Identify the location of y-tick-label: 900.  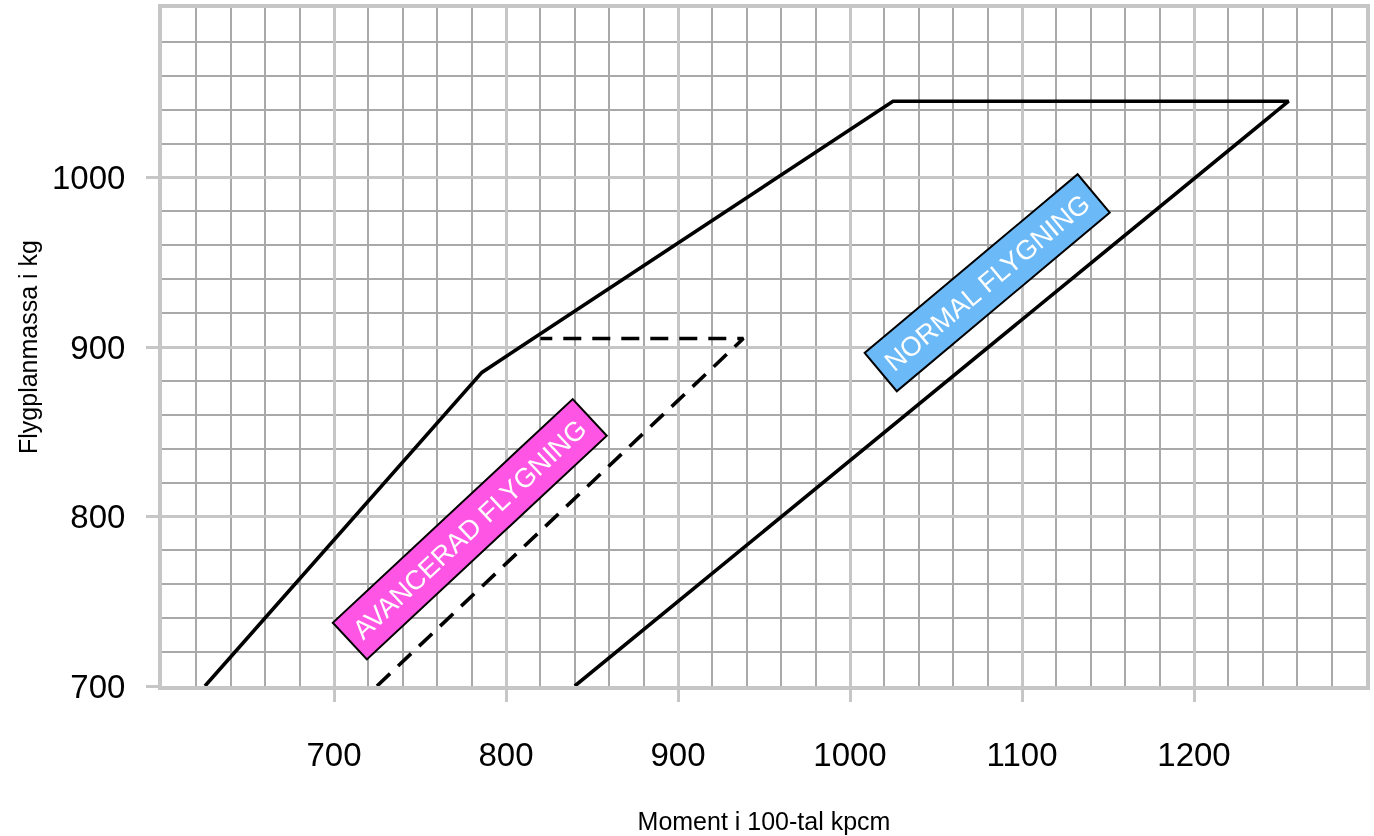
(98, 347).